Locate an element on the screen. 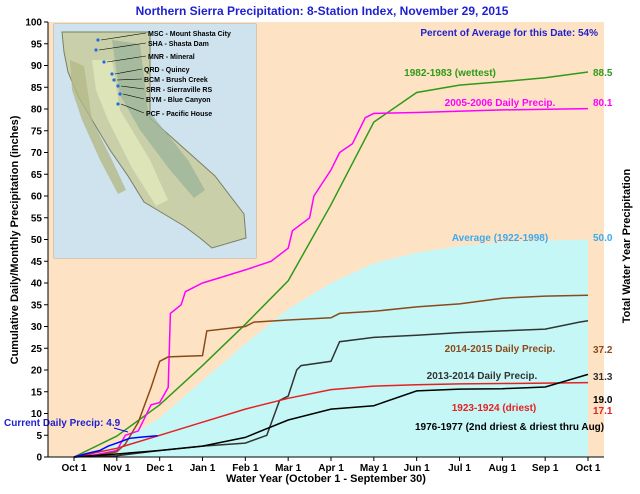 Image resolution: width=640 pixels, height=494 pixels. x-axis-label: Water Year (October 1 - September 30) is located at coordinates (326, 479).